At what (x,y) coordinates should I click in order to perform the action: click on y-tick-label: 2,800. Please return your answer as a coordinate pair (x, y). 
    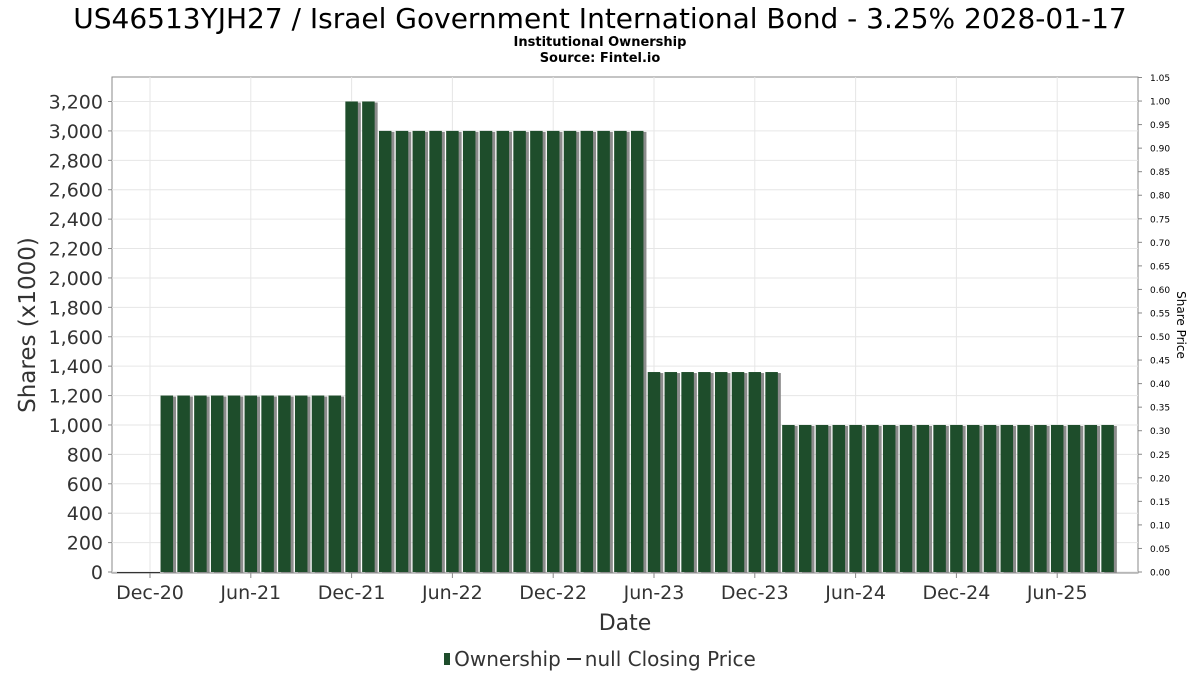
    Looking at the image, I should click on (76, 161).